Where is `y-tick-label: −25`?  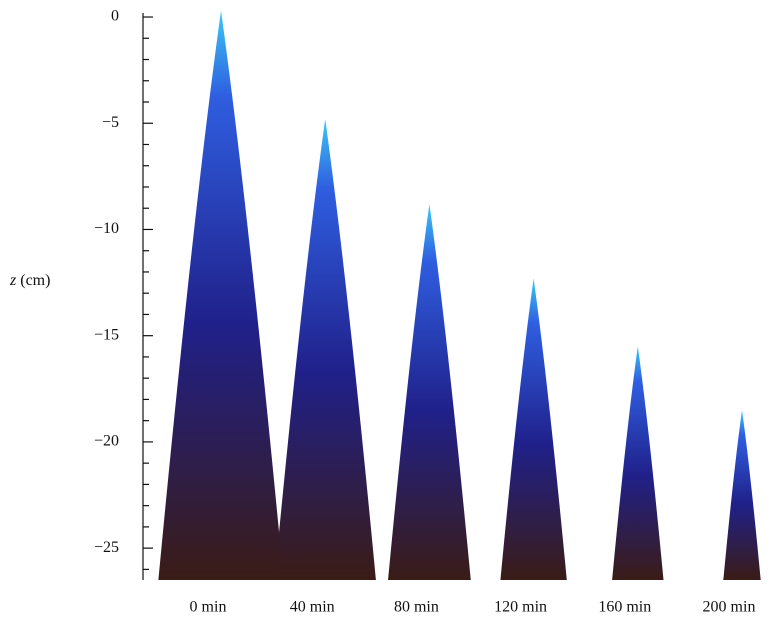
y-tick-label: −25 is located at coordinates (106, 547).